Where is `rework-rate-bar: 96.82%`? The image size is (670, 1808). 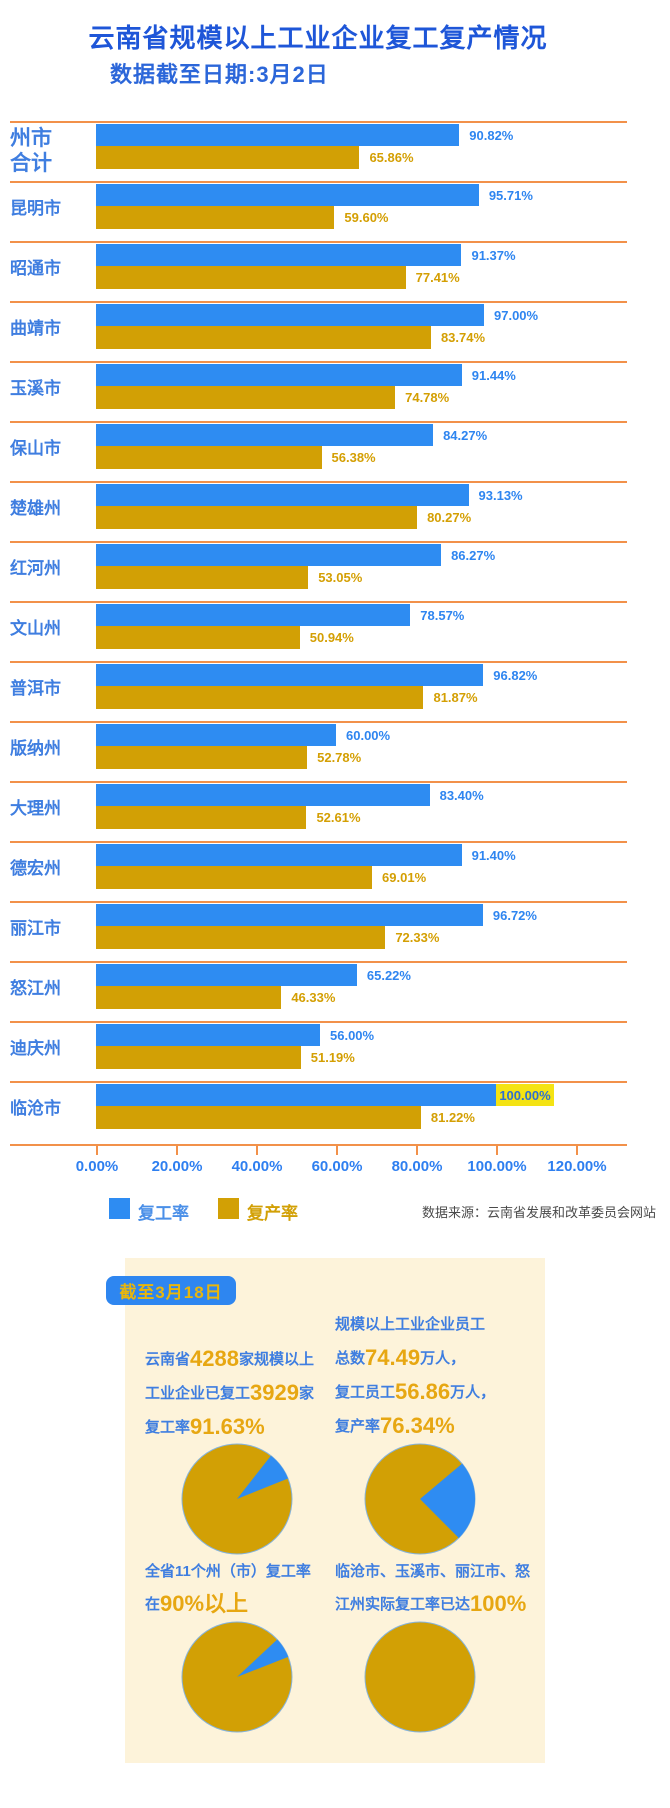
rework-rate-bar: 96.82% is located at coordinates (316, 675).